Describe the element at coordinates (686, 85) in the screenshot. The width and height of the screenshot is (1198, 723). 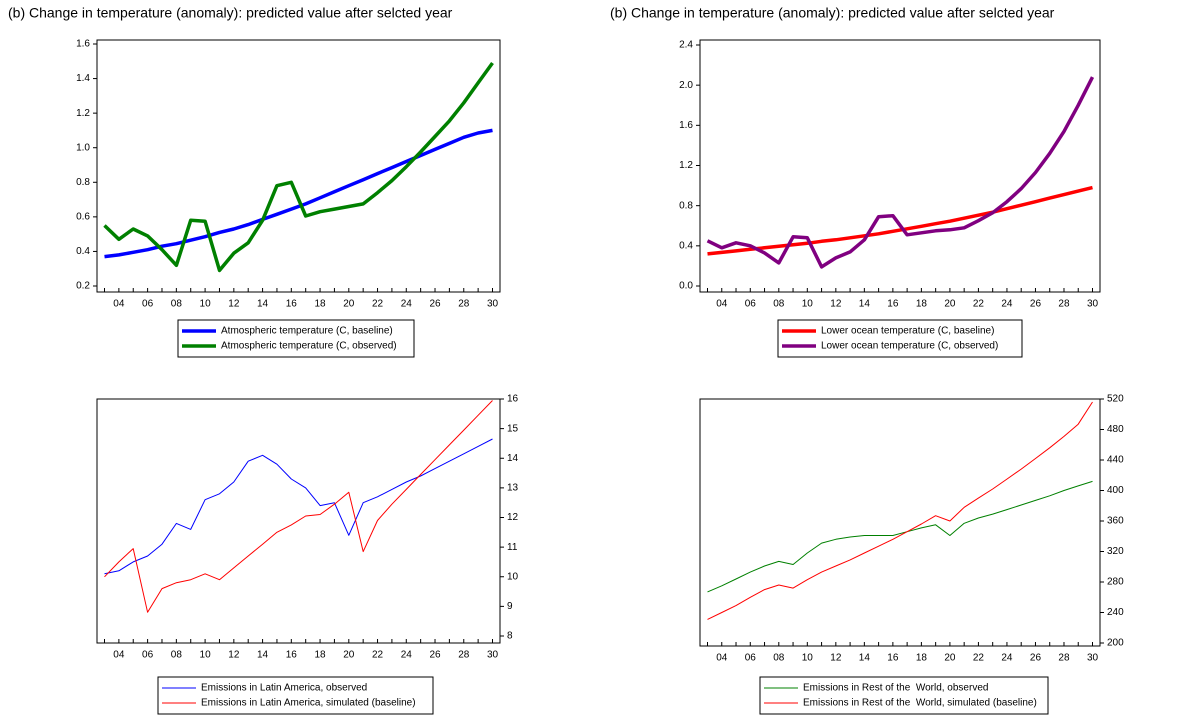
I see `y-tick-label: 2.0` at that location.